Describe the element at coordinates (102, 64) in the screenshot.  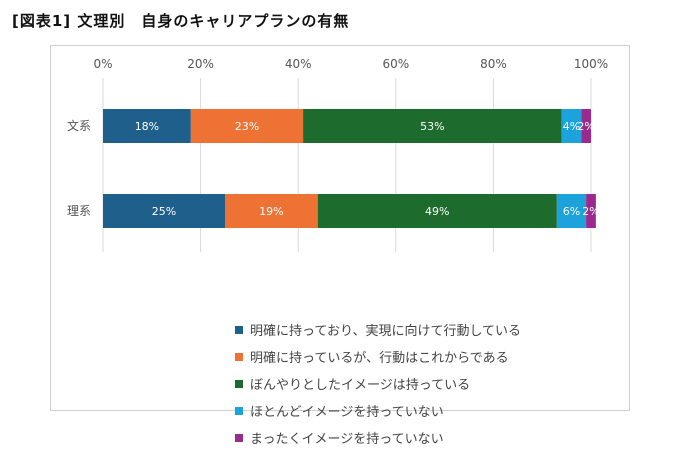
I see `x-tick-label: 0%` at that location.